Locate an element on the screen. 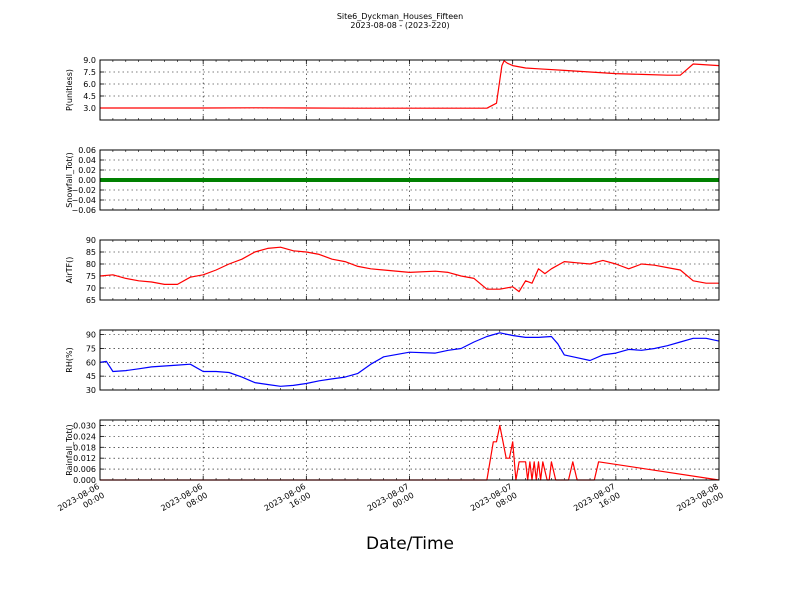  y-tick-label: 0.06 is located at coordinates (87, 150).